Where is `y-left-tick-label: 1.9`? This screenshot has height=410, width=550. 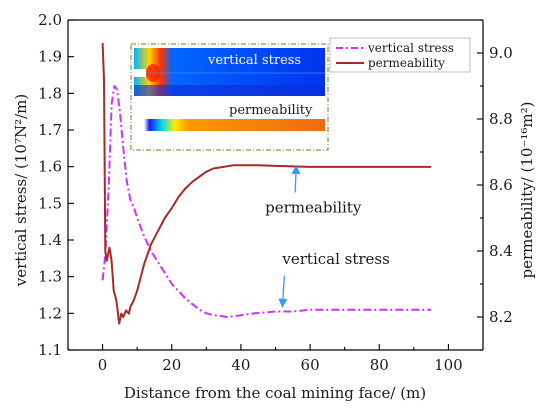
y-left-tick-label: 1.9 is located at coordinates (50, 57).